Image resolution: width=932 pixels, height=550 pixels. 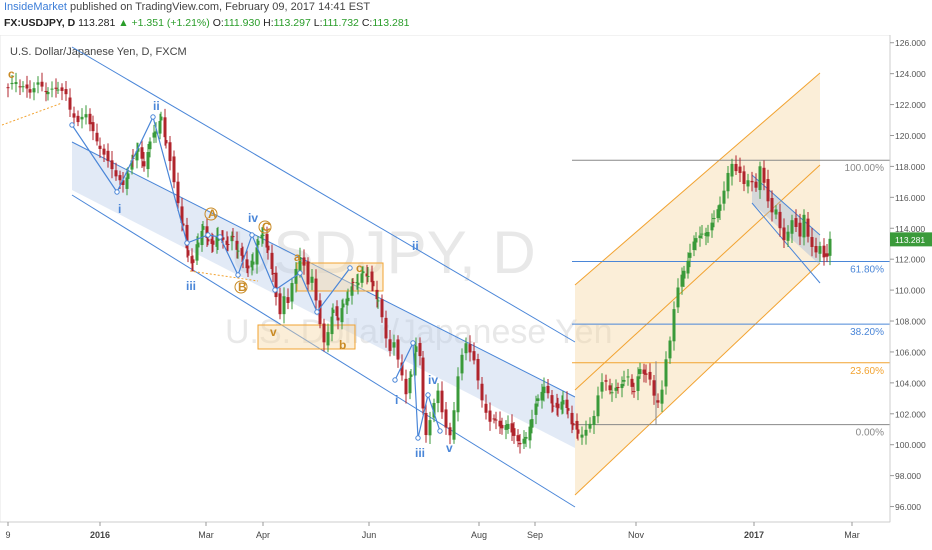 What do you see at coordinates (910, 198) in the screenshot?
I see `y-tick-label: 116.000` at bounding box center [910, 198].